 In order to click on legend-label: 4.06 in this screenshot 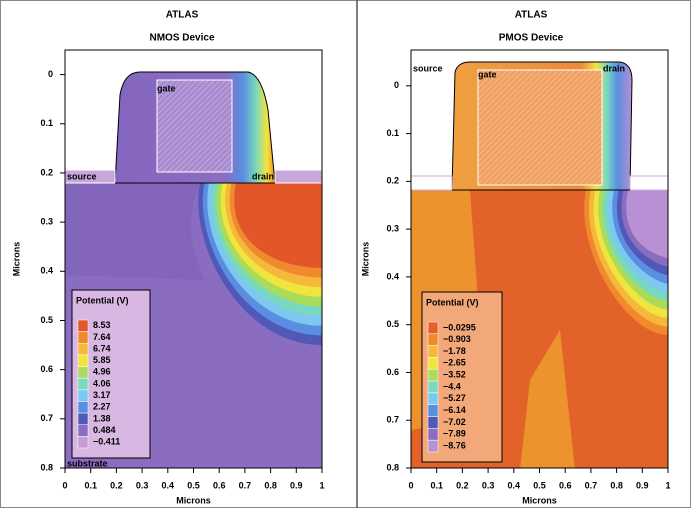, I will do `click(102, 383)`.